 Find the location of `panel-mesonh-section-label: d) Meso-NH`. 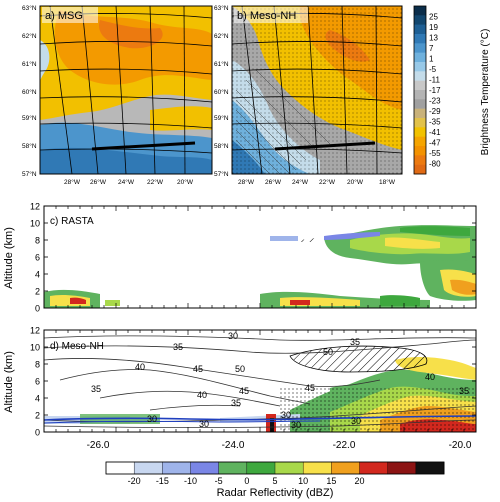

panel-mesonh-section-label: d) Meso-NH is located at coordinates (77, 346).